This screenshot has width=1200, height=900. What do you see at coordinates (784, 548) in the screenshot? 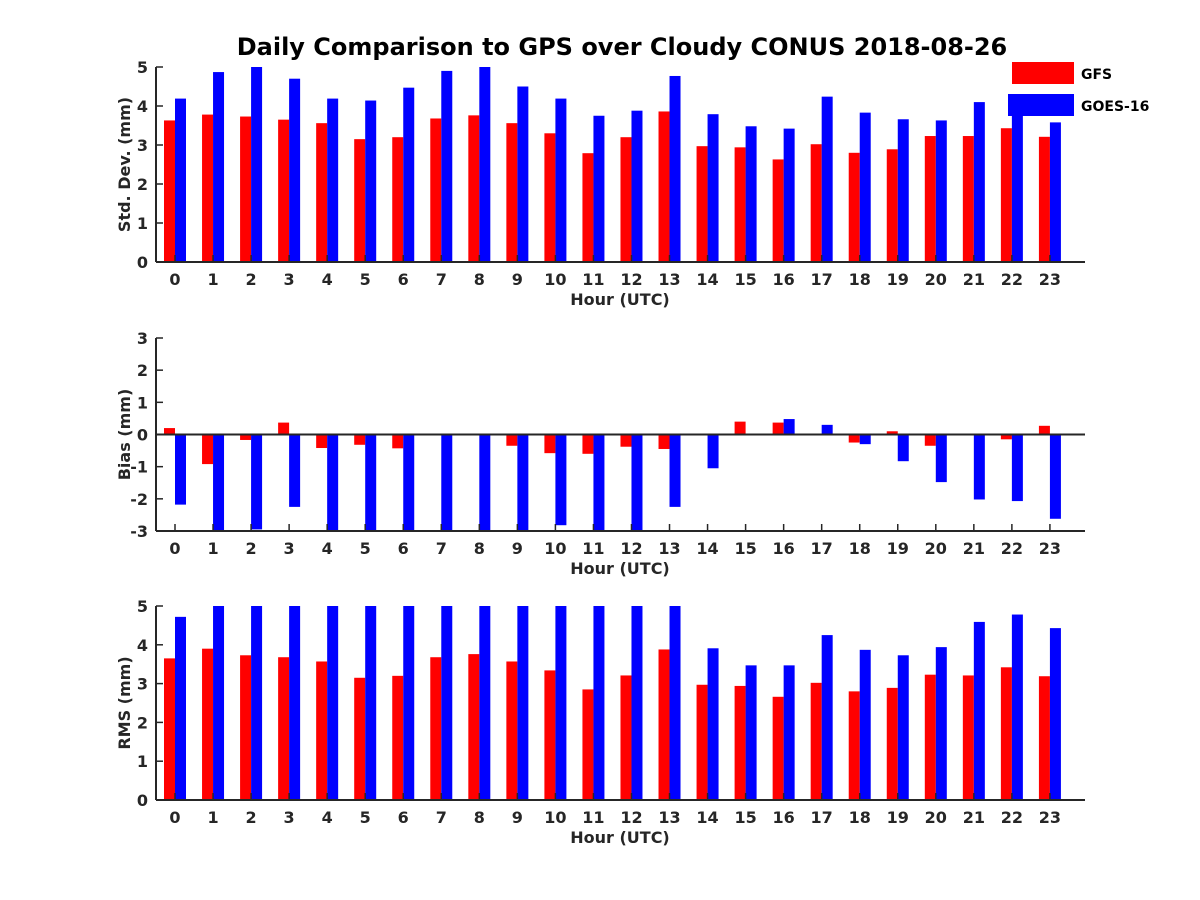
I see `bias-x-tick-label: 16` at bounding box center [784, 548].